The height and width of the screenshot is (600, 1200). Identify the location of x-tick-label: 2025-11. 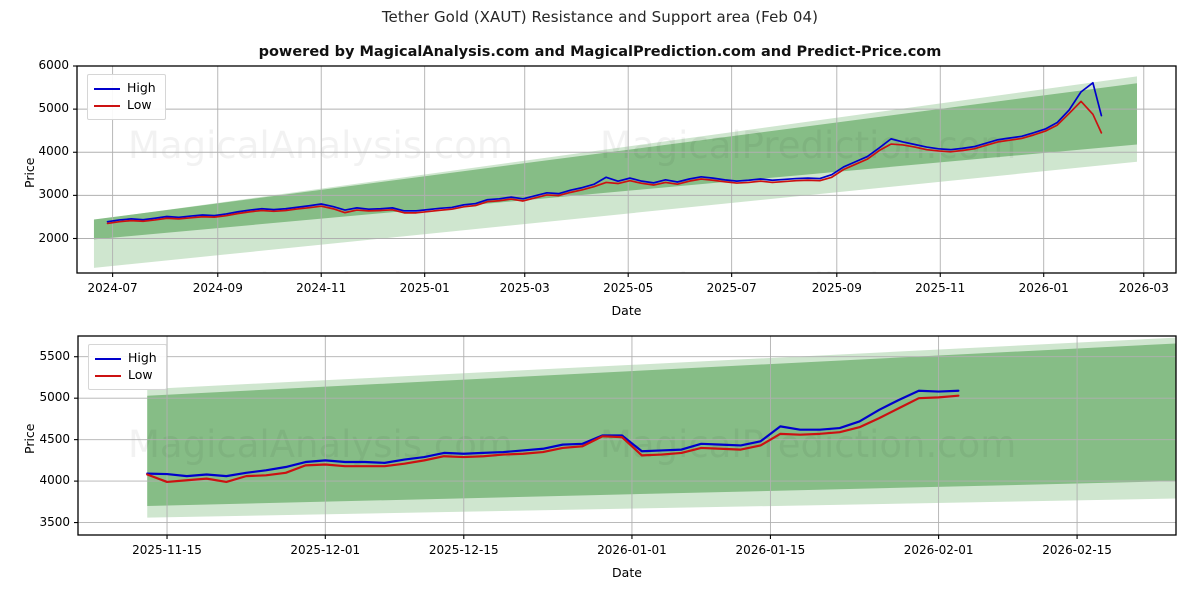
(940, 288).